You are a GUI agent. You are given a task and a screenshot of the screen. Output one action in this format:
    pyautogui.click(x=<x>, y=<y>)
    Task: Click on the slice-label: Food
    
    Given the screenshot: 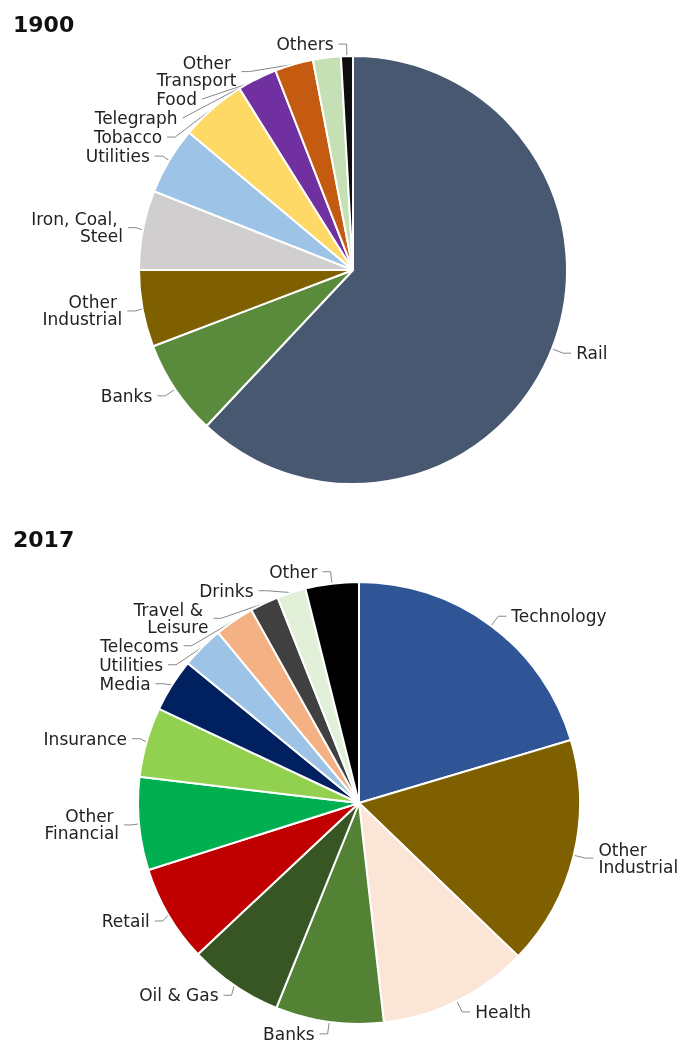 What is the action you would take?
    pyautogui.click(x=176, y=99)
    